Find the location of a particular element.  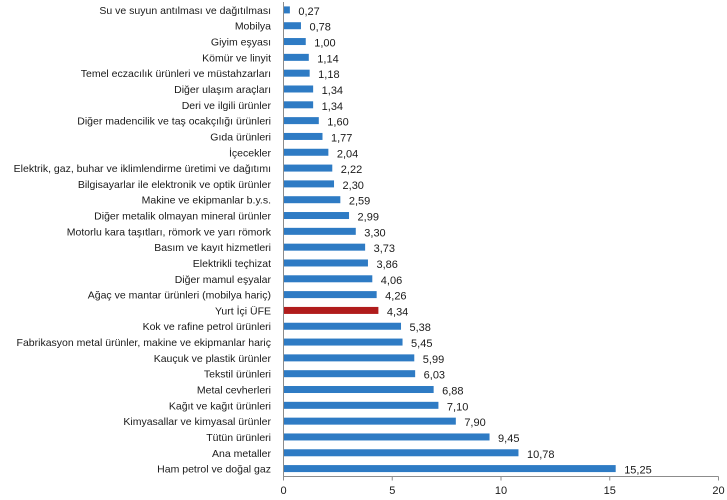

category-label: Metal cevherleri is located at coordinates (234, 391).